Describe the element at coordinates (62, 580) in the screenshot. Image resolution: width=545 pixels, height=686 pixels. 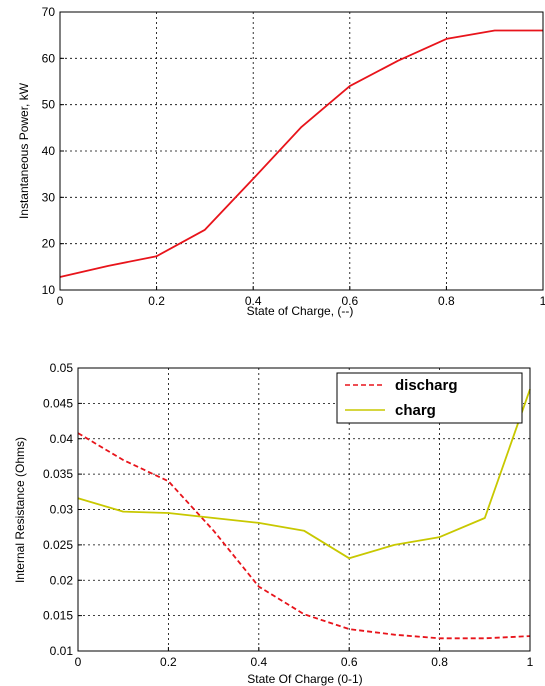
I see `y-tick-label: 0.02` at that location.